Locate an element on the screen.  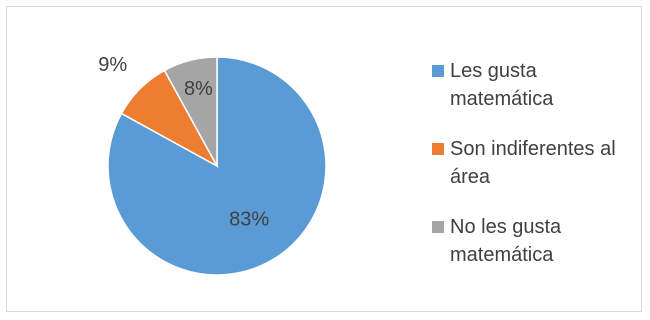
legend-label-indiferentes: Son indiferentes al área is located at coordinates (533, 163).